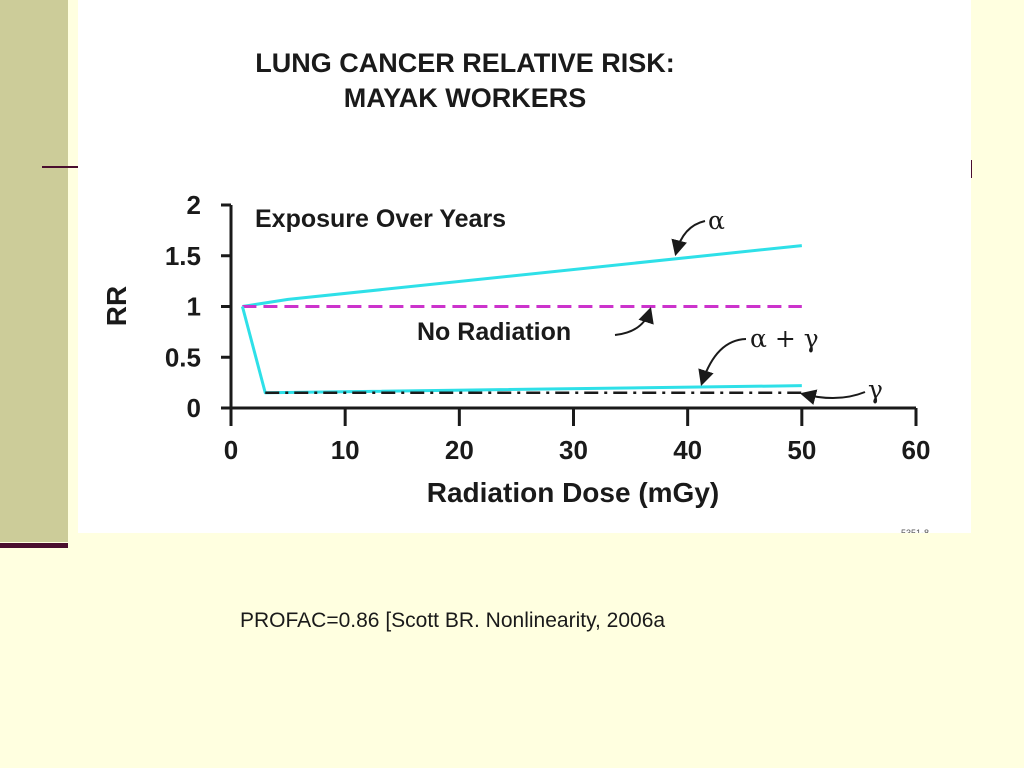 The width and height of the screenshot is (1024, 768). What do you see at coordinates (573, 450) in the screenshot?
I see `x-tick-label: 30` at bounding box center [573, 450].